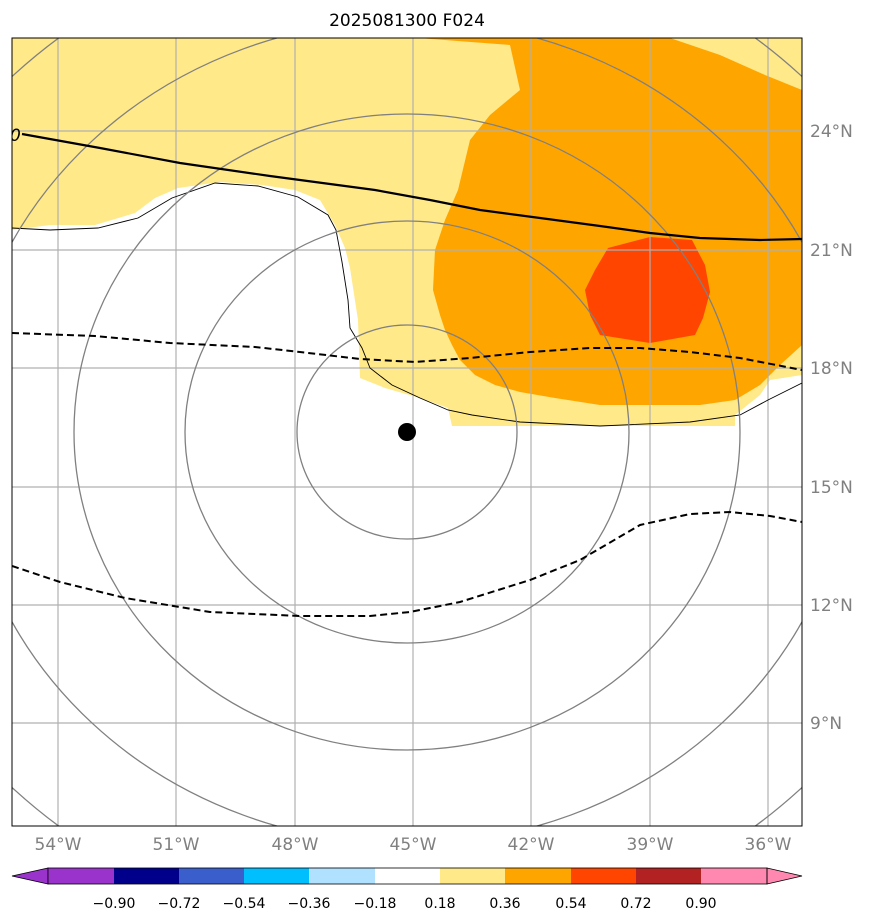 This screenshot has width=873, height=924. I want to click on colorbar-label: −0.18, so click(375, 904).